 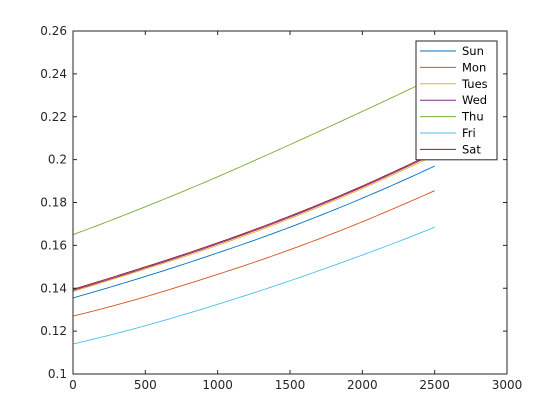 I want to click on legend-label-sun: Sun, so click(x=473, y=51).